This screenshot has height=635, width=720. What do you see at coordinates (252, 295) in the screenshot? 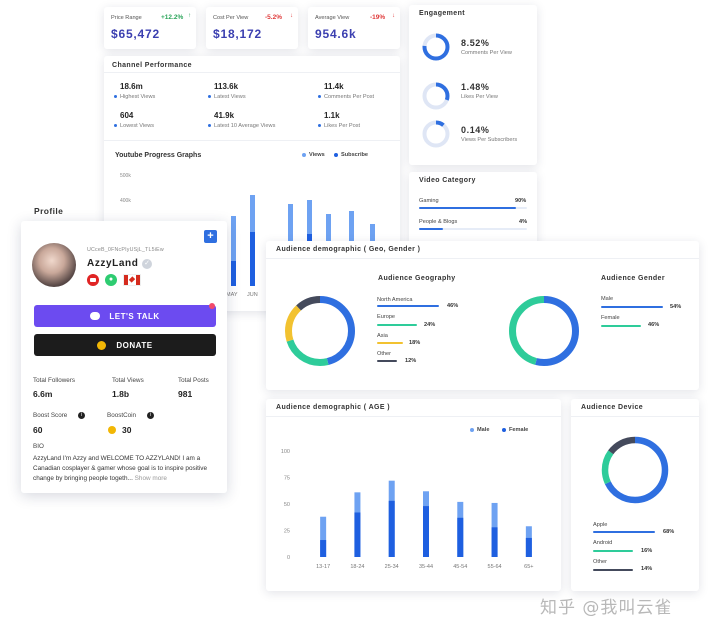
I see `x-tick: JUN` at bounding box center [252, 295].